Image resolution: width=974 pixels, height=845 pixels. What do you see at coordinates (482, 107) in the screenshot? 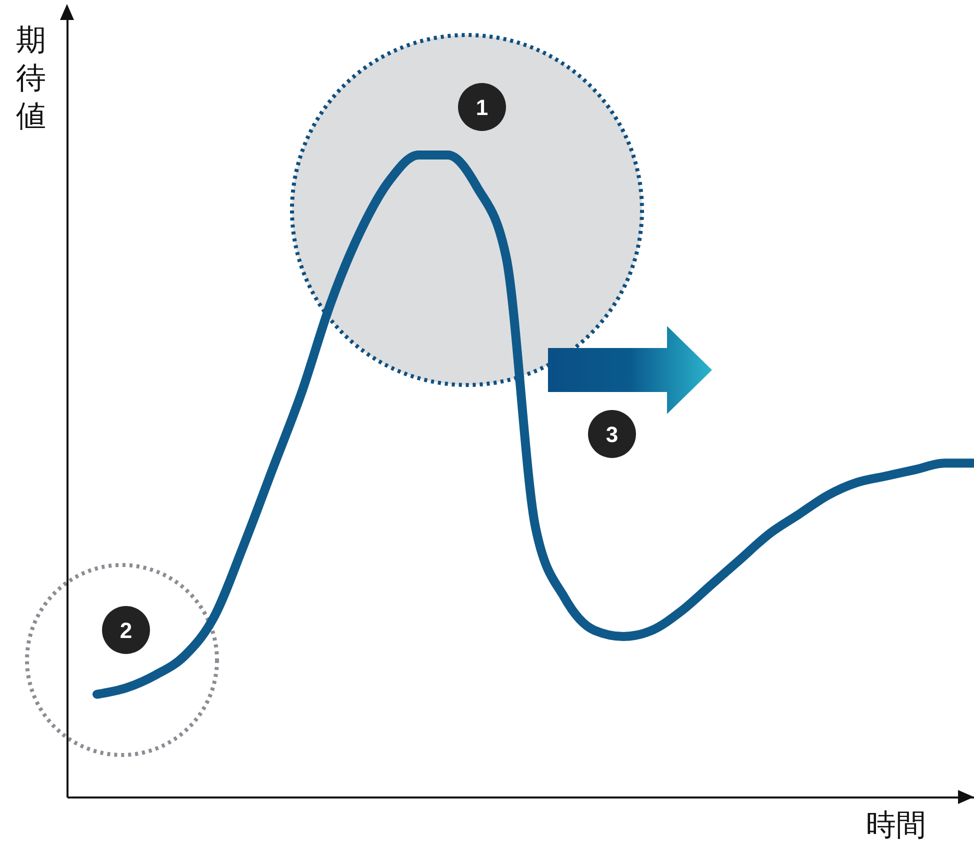
I see `number-badge: 1` at bounding box center [482, 107].